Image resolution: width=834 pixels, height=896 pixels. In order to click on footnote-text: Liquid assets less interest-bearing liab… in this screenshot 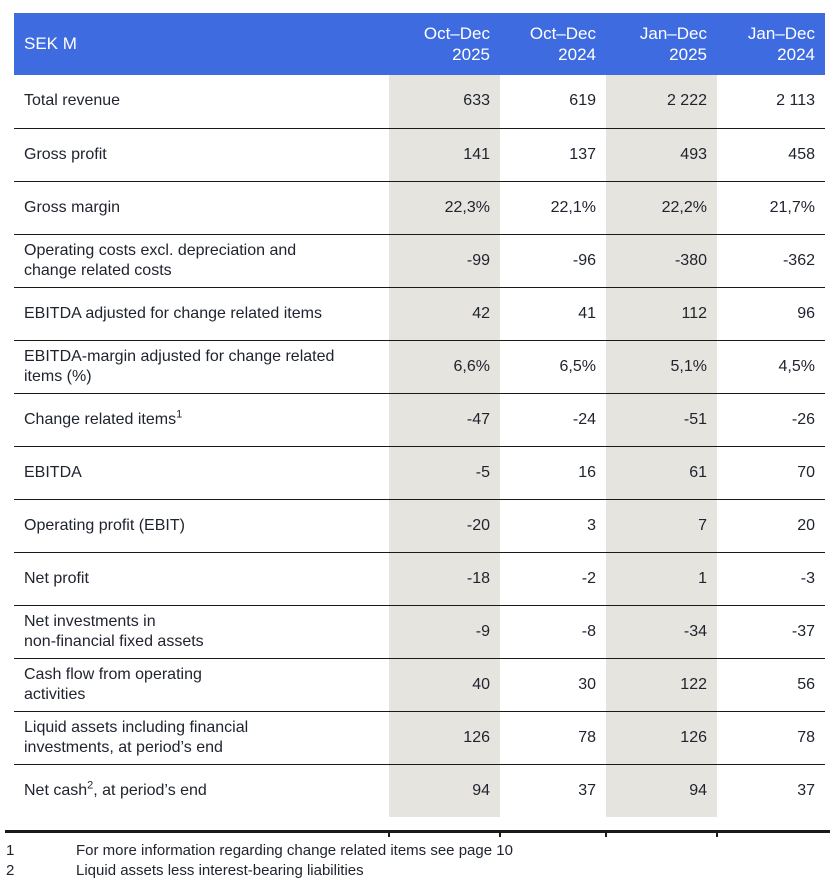, I will do `click(220, 870)`.